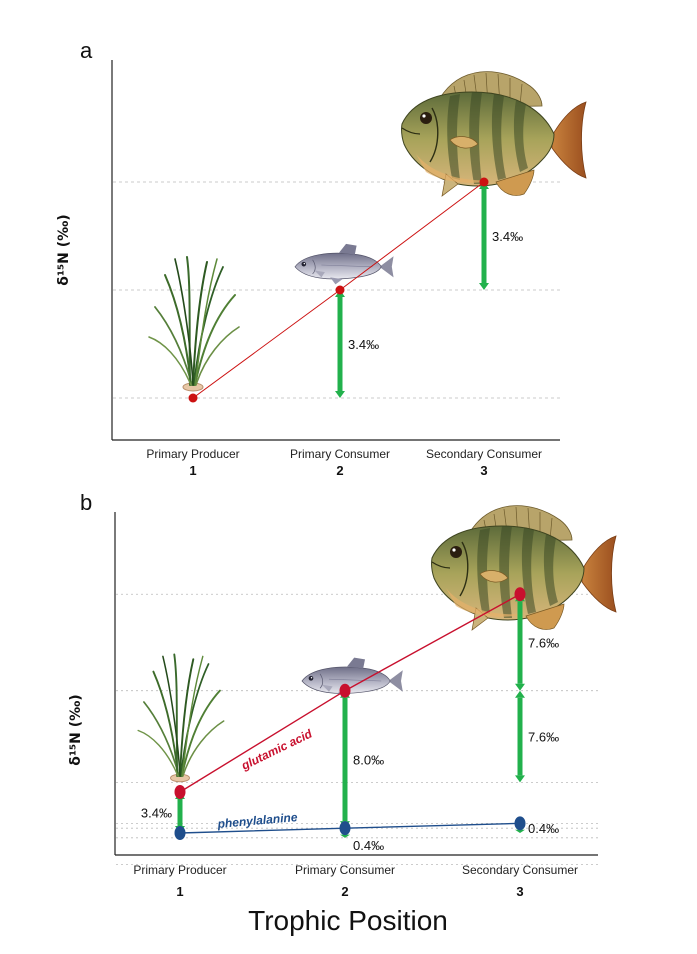 This screenshot has width=697, height=954. Describe the element at coordinates (368, 759) in the screenshot. I see `delta-label: 8.0‰` at that location.